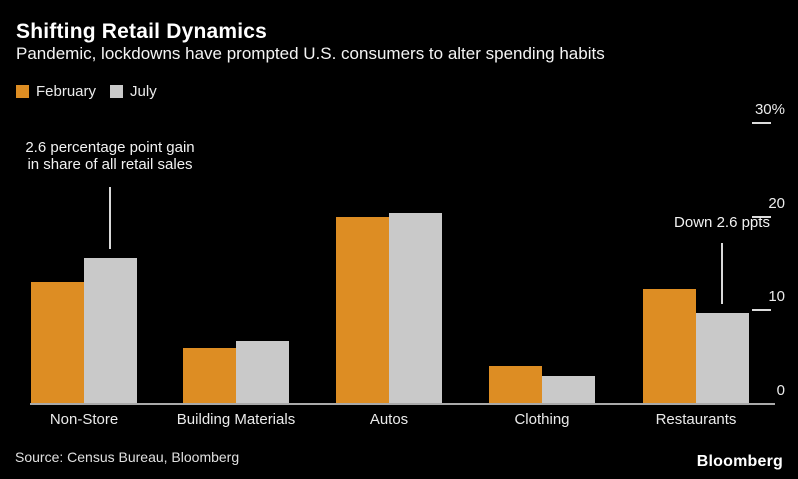 The width and height of the screenshot is (798, 479). What do you see at coordinates (739, 461) in the screenshot?
I see `bloomberg-logo: Bloomberg` at bounding box center [739, 461].